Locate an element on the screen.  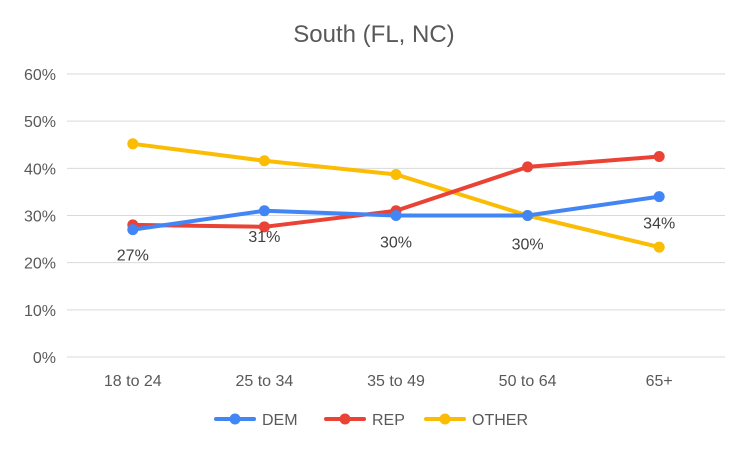
chart-title: South (FL, NC) is located at coordinates (373, 34).